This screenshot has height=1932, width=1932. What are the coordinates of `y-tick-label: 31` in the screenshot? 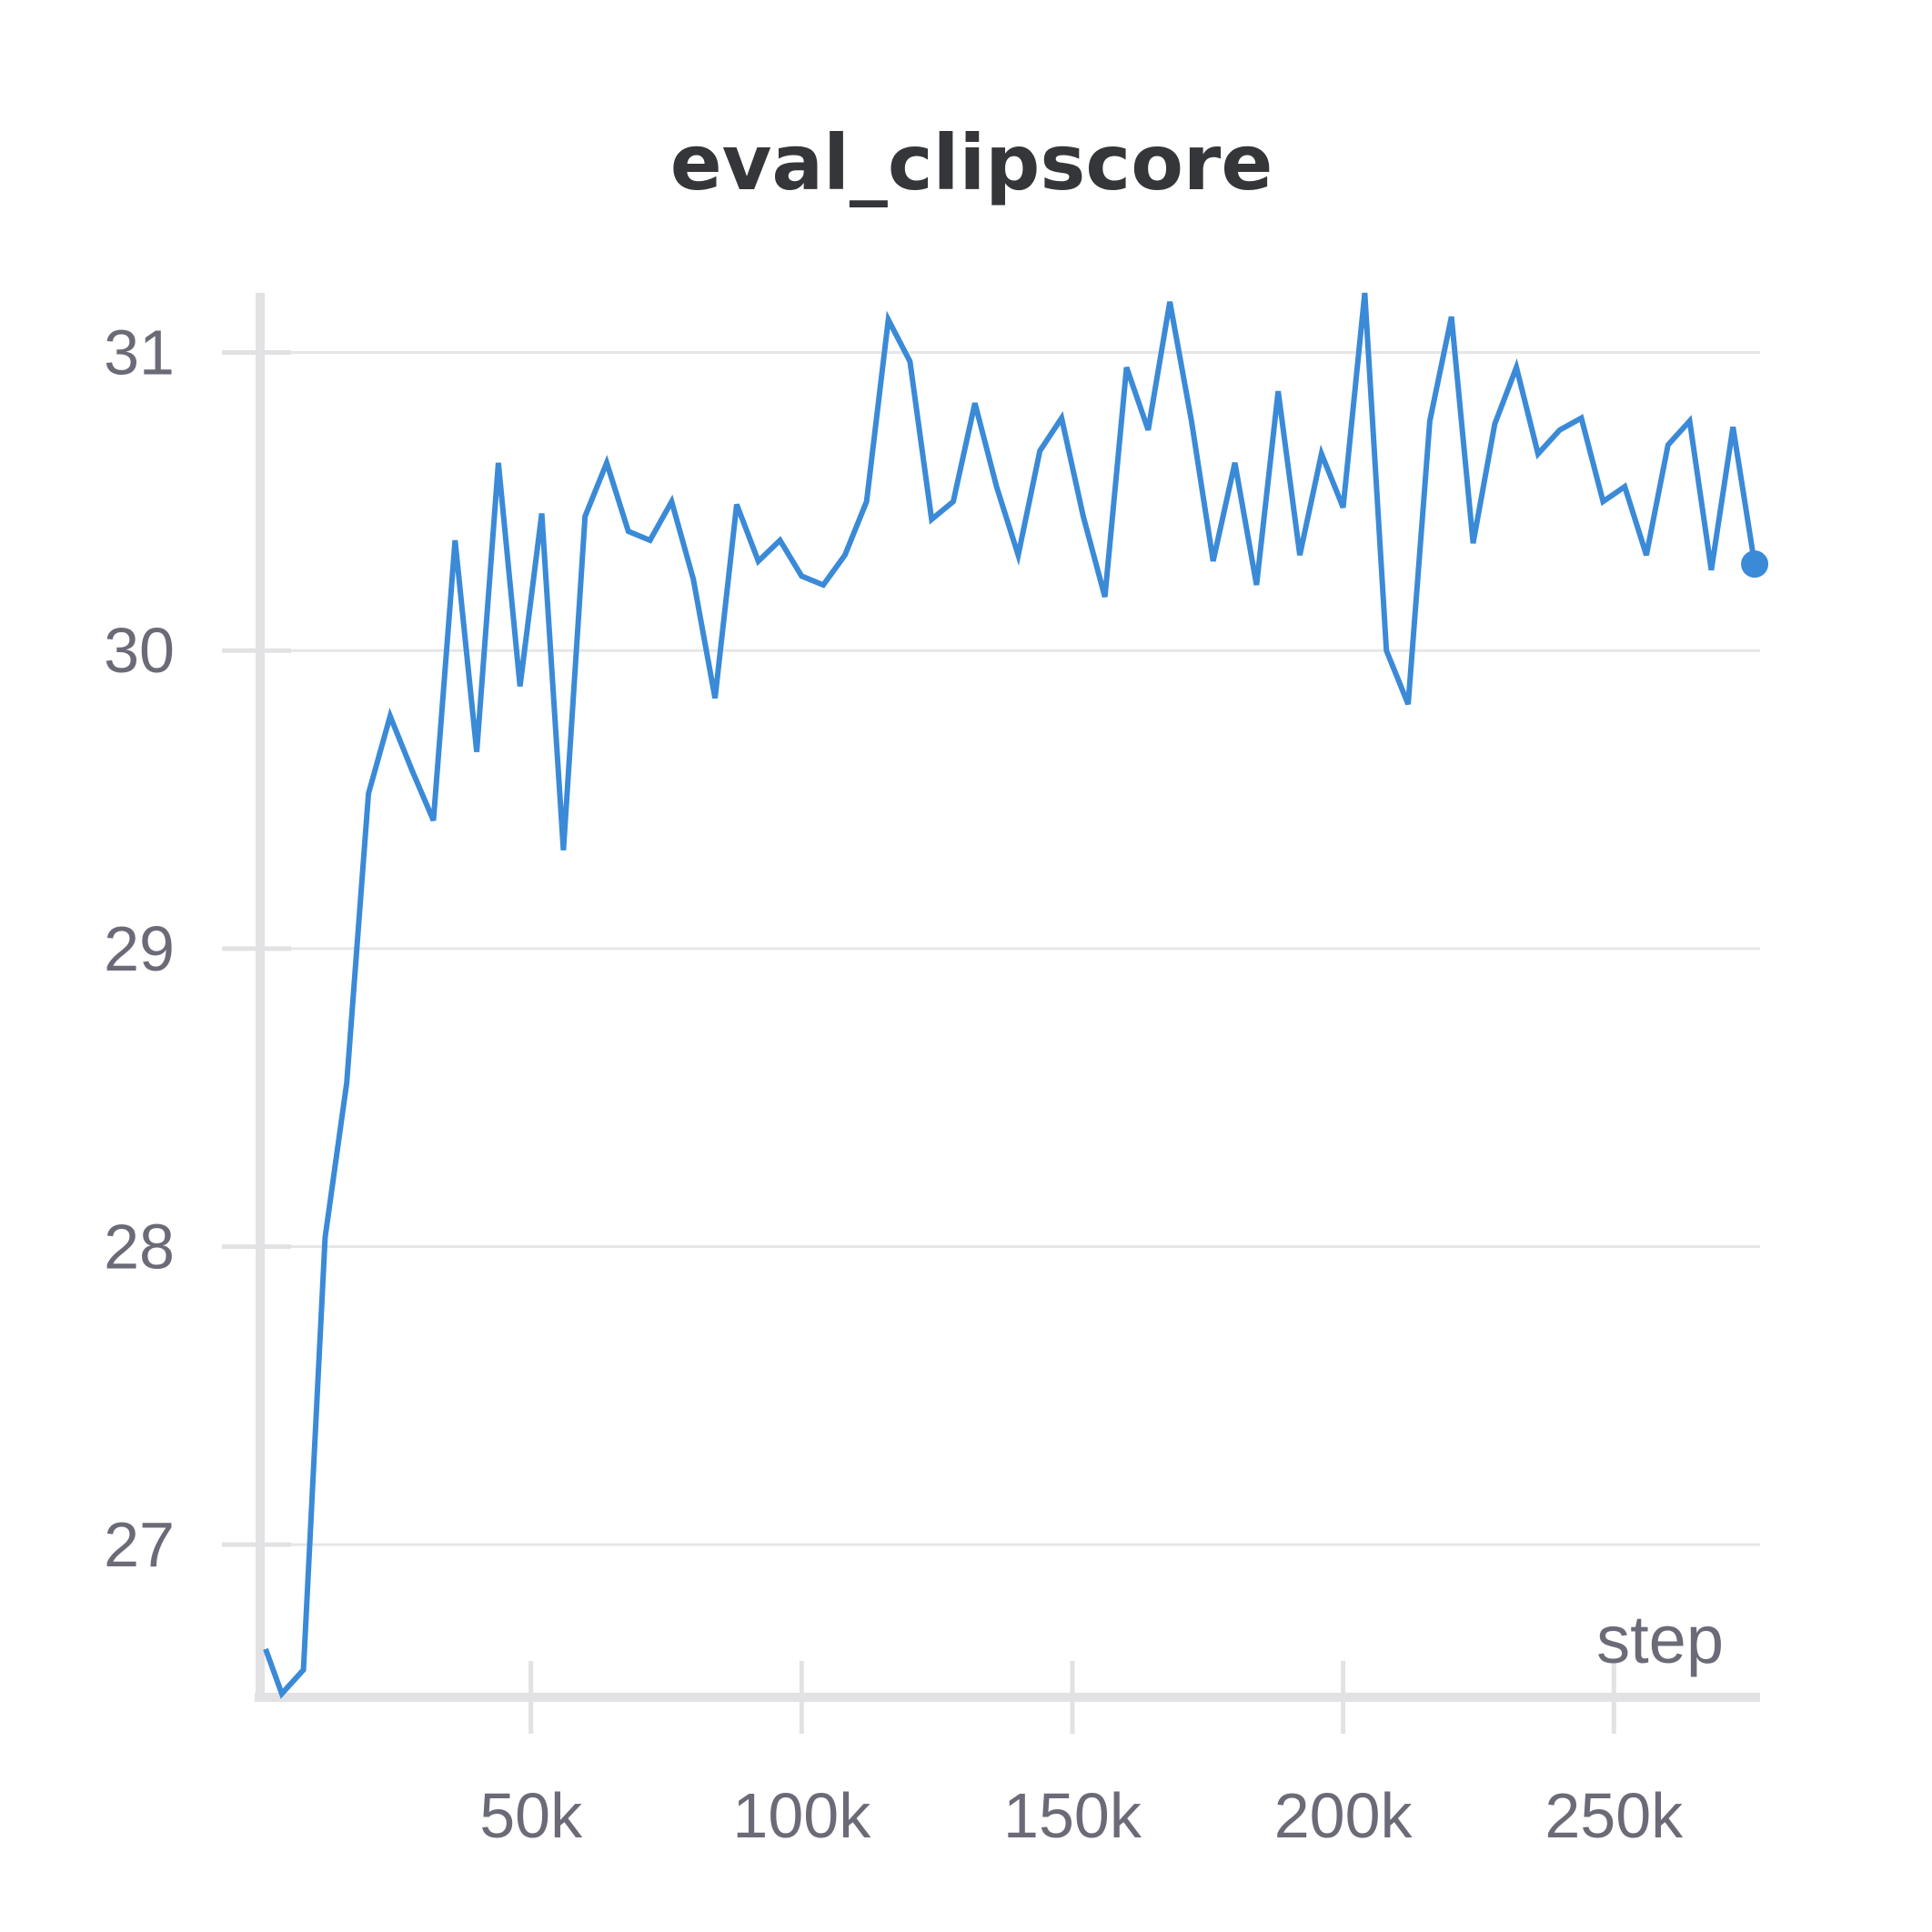 It's located at (139, 352).